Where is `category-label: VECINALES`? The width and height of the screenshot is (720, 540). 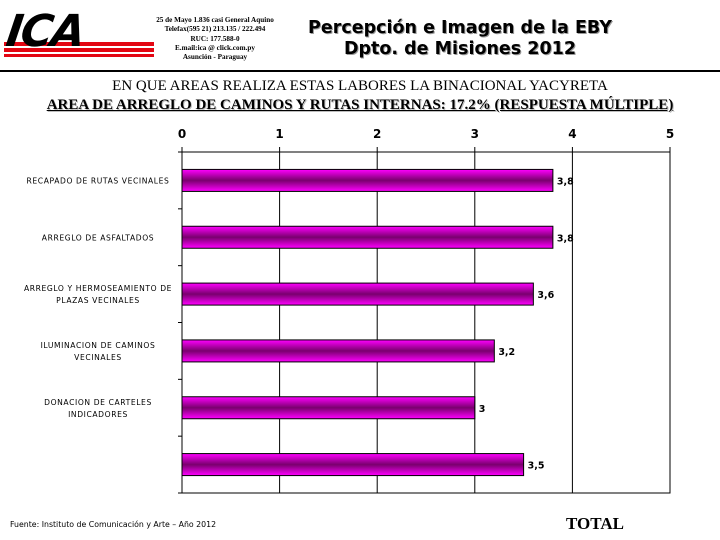
category-label: VECINALES is located at coordinates (98, 357).